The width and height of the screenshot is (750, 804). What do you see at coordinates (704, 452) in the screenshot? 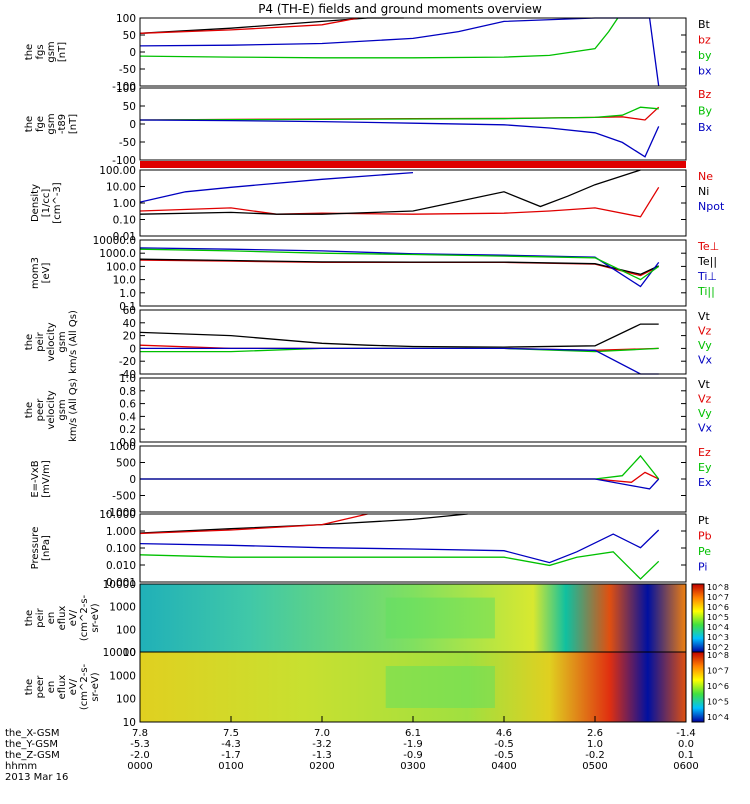
I see `legend-Ez: Ez` at bounding box center [704, 452].